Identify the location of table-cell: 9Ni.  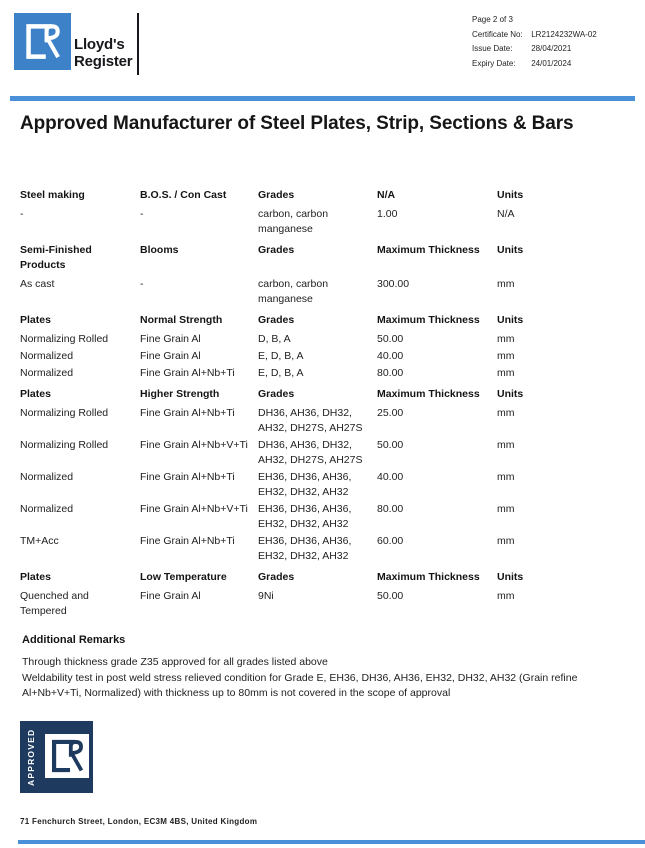
(266, 596).